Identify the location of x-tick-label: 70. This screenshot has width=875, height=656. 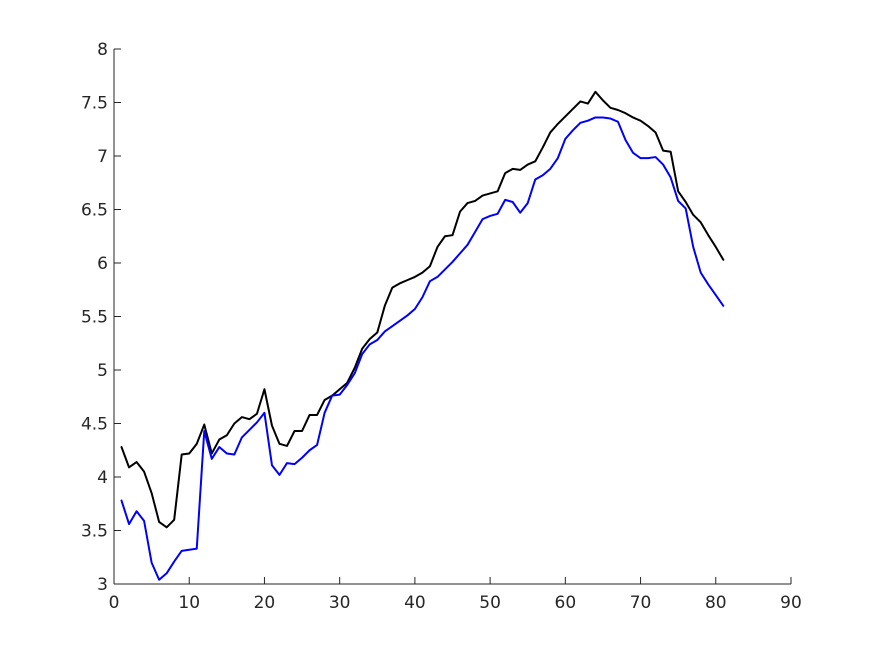
(641, 603).